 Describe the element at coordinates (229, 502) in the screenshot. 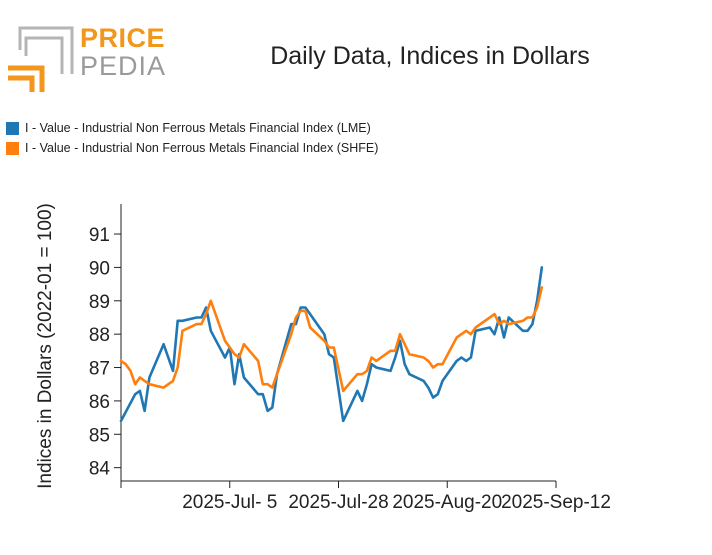

I see `x-tick-label: 2025-Jul- 5` at that location.